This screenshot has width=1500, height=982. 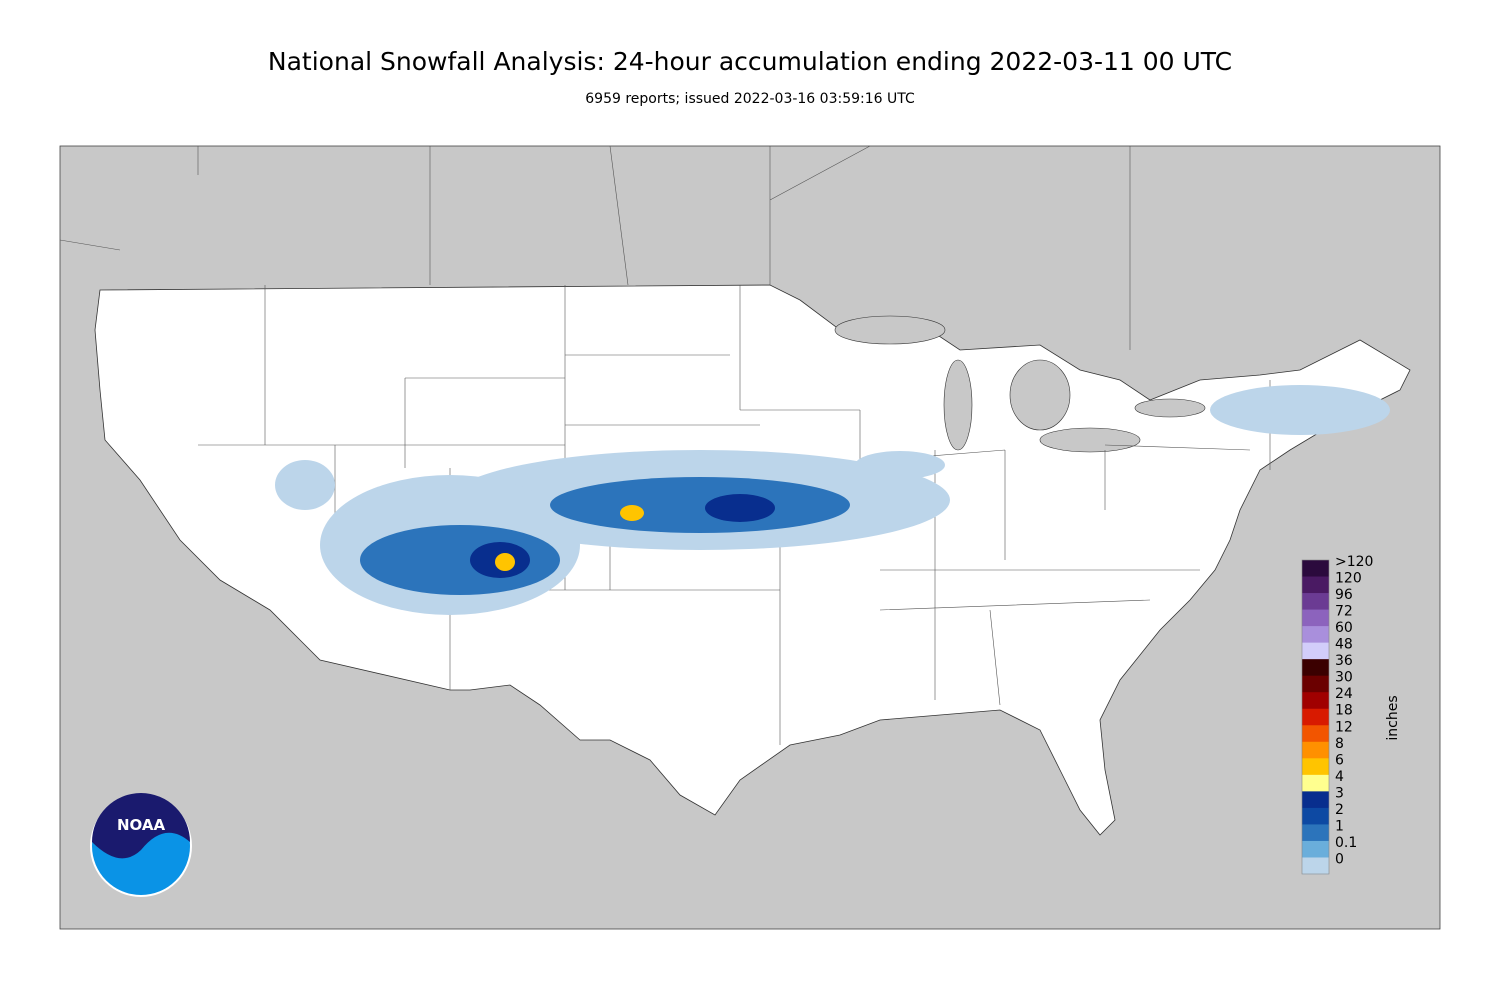 What do you see at coordinates (1344, 628) in the screenshot?
I see `legend-label: 60` at bounding box center [1344, 628].